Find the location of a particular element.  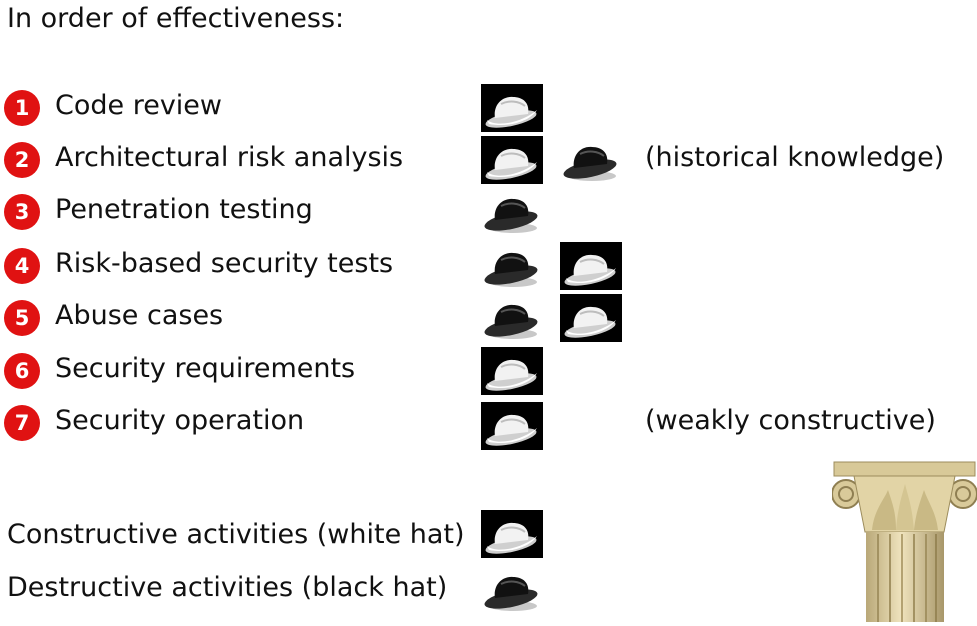

activity-label: Abuse cases is located at coordinates (139, 315).